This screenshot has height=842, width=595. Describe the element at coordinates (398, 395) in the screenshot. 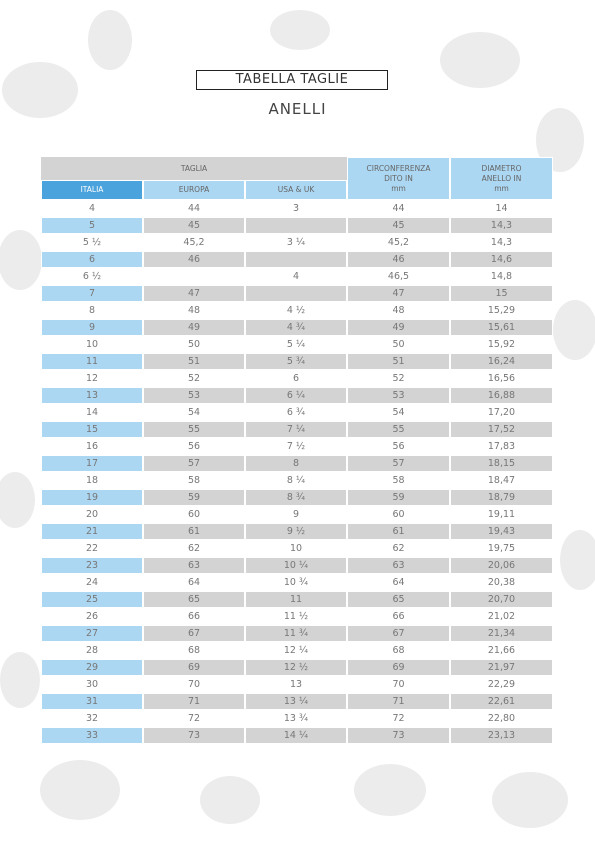

I see `table-cell: 53` at that location.